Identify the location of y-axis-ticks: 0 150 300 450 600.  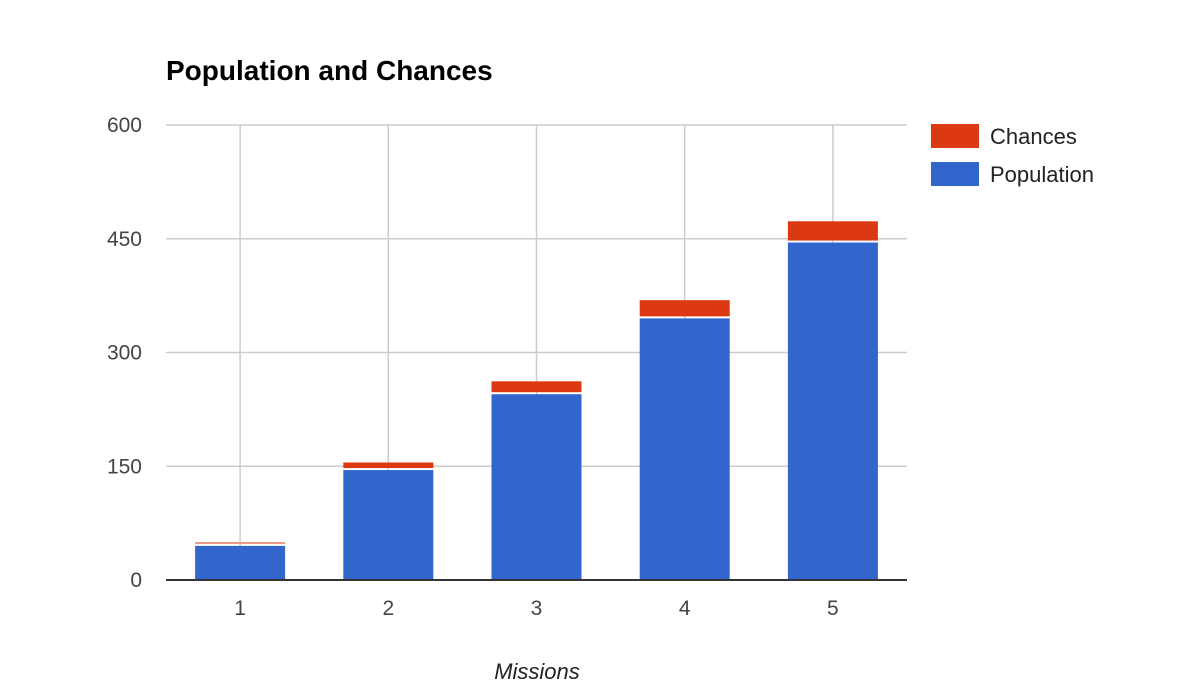
(124, 353).